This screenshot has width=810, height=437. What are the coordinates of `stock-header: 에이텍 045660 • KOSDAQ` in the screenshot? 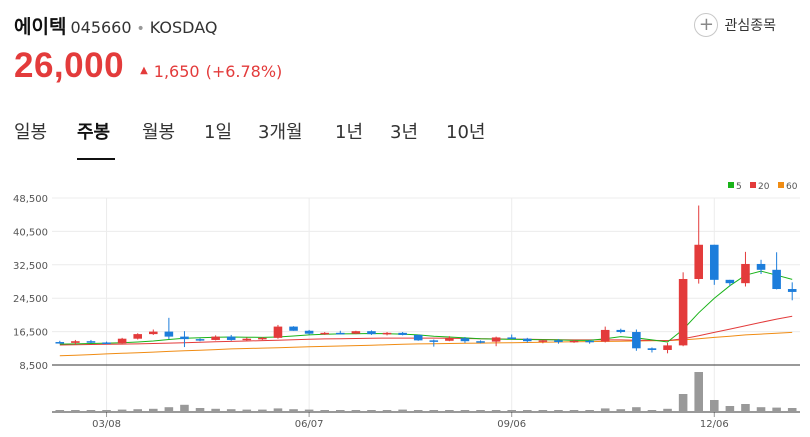 It's located at (115, 25).